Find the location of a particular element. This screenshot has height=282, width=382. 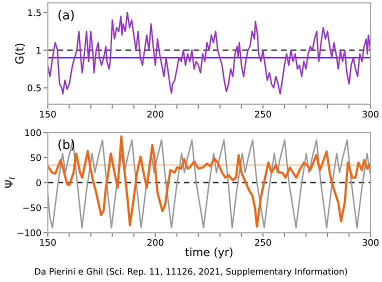

y-tick-label: 1 is located at coordinates (38, 50).